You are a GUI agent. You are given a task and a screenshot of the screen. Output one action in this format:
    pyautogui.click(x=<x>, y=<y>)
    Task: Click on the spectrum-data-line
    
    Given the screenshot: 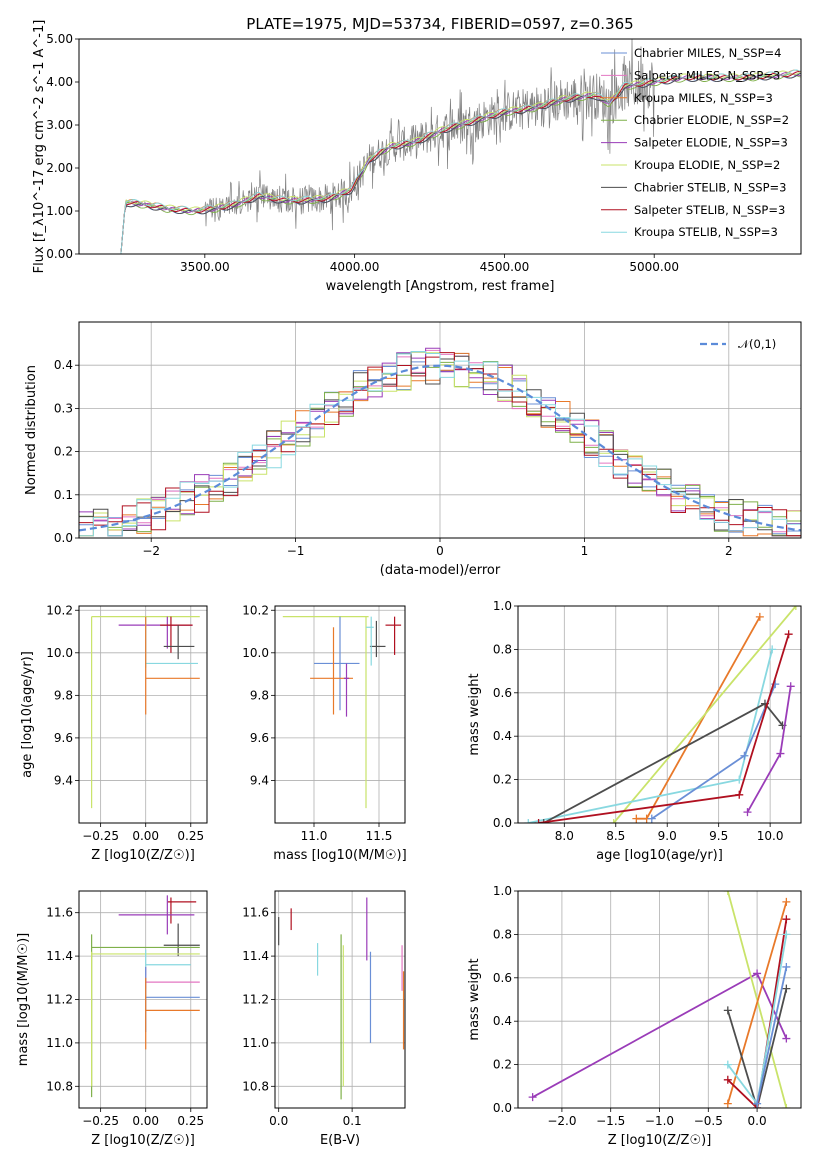 What is the action you would take?
    pyautogui.click(x=387, y=146)
    